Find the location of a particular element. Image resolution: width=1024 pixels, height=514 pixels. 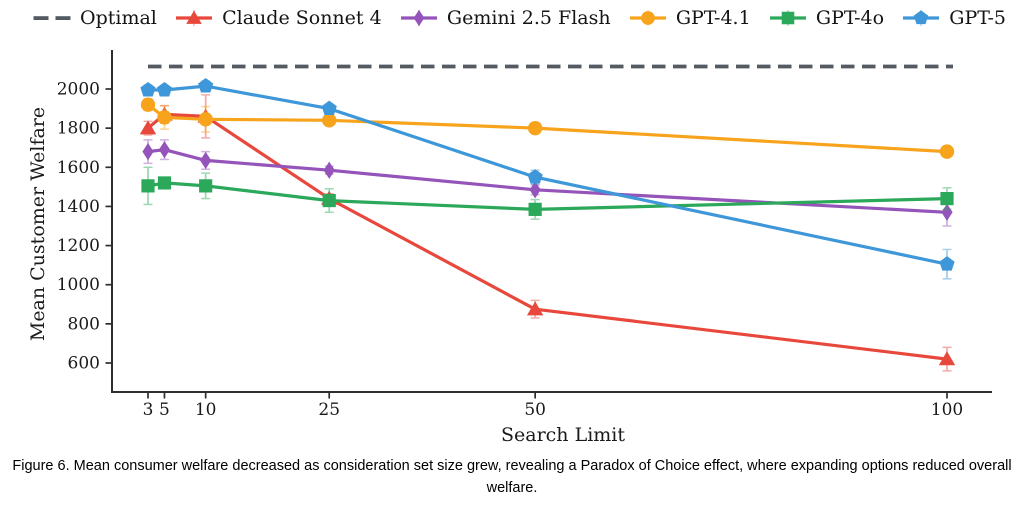

legend-item-gpt-4o: GPT-4o is located at coordinates (826, 18).